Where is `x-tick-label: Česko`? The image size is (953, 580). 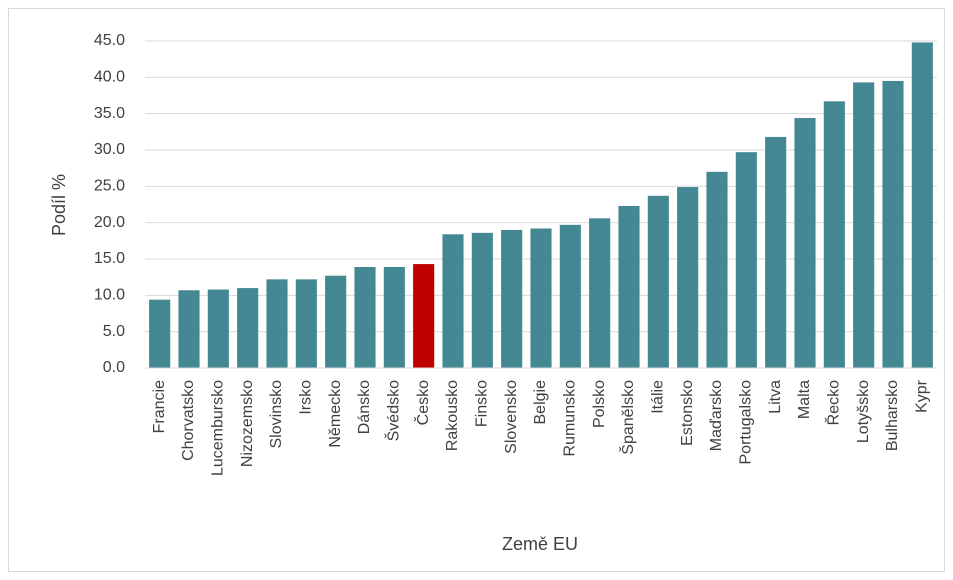
x-tick-label: Česko is located at coordinates (422, 402).